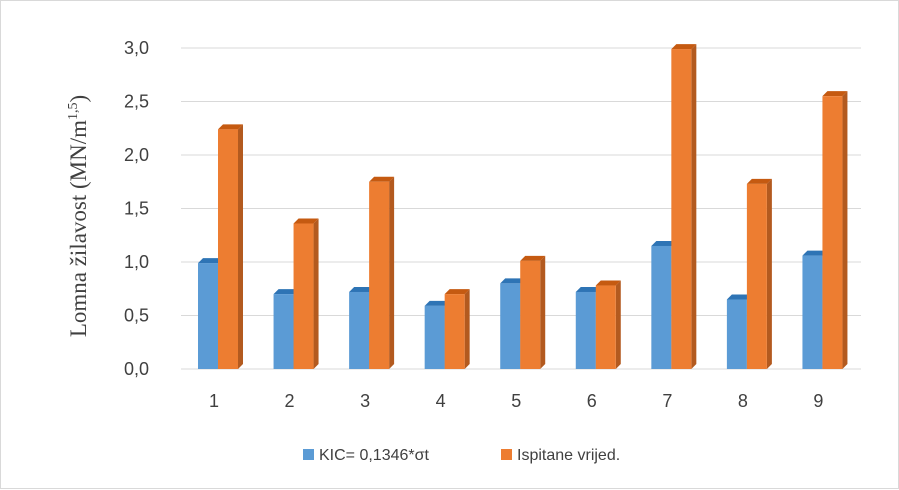  I want to click on x-tick-label: 7, so click(667, 401).